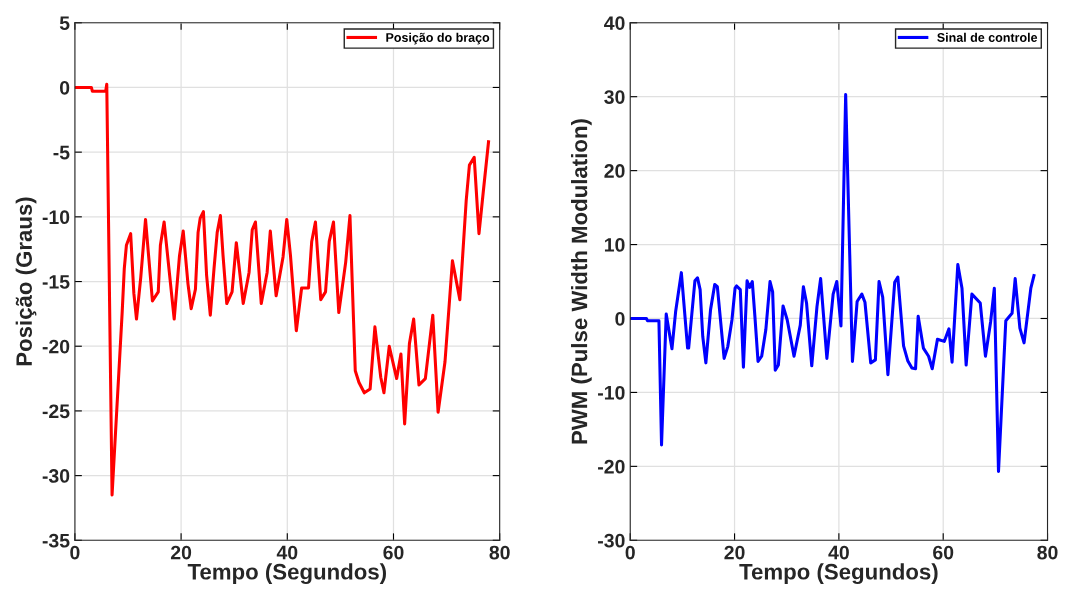 The image size is (1070, 599). What do you see at coordinates (26, 281) in the screenshot?
I see `y-axis-title: Posição (Graus)` at bounding box center [26, 281].